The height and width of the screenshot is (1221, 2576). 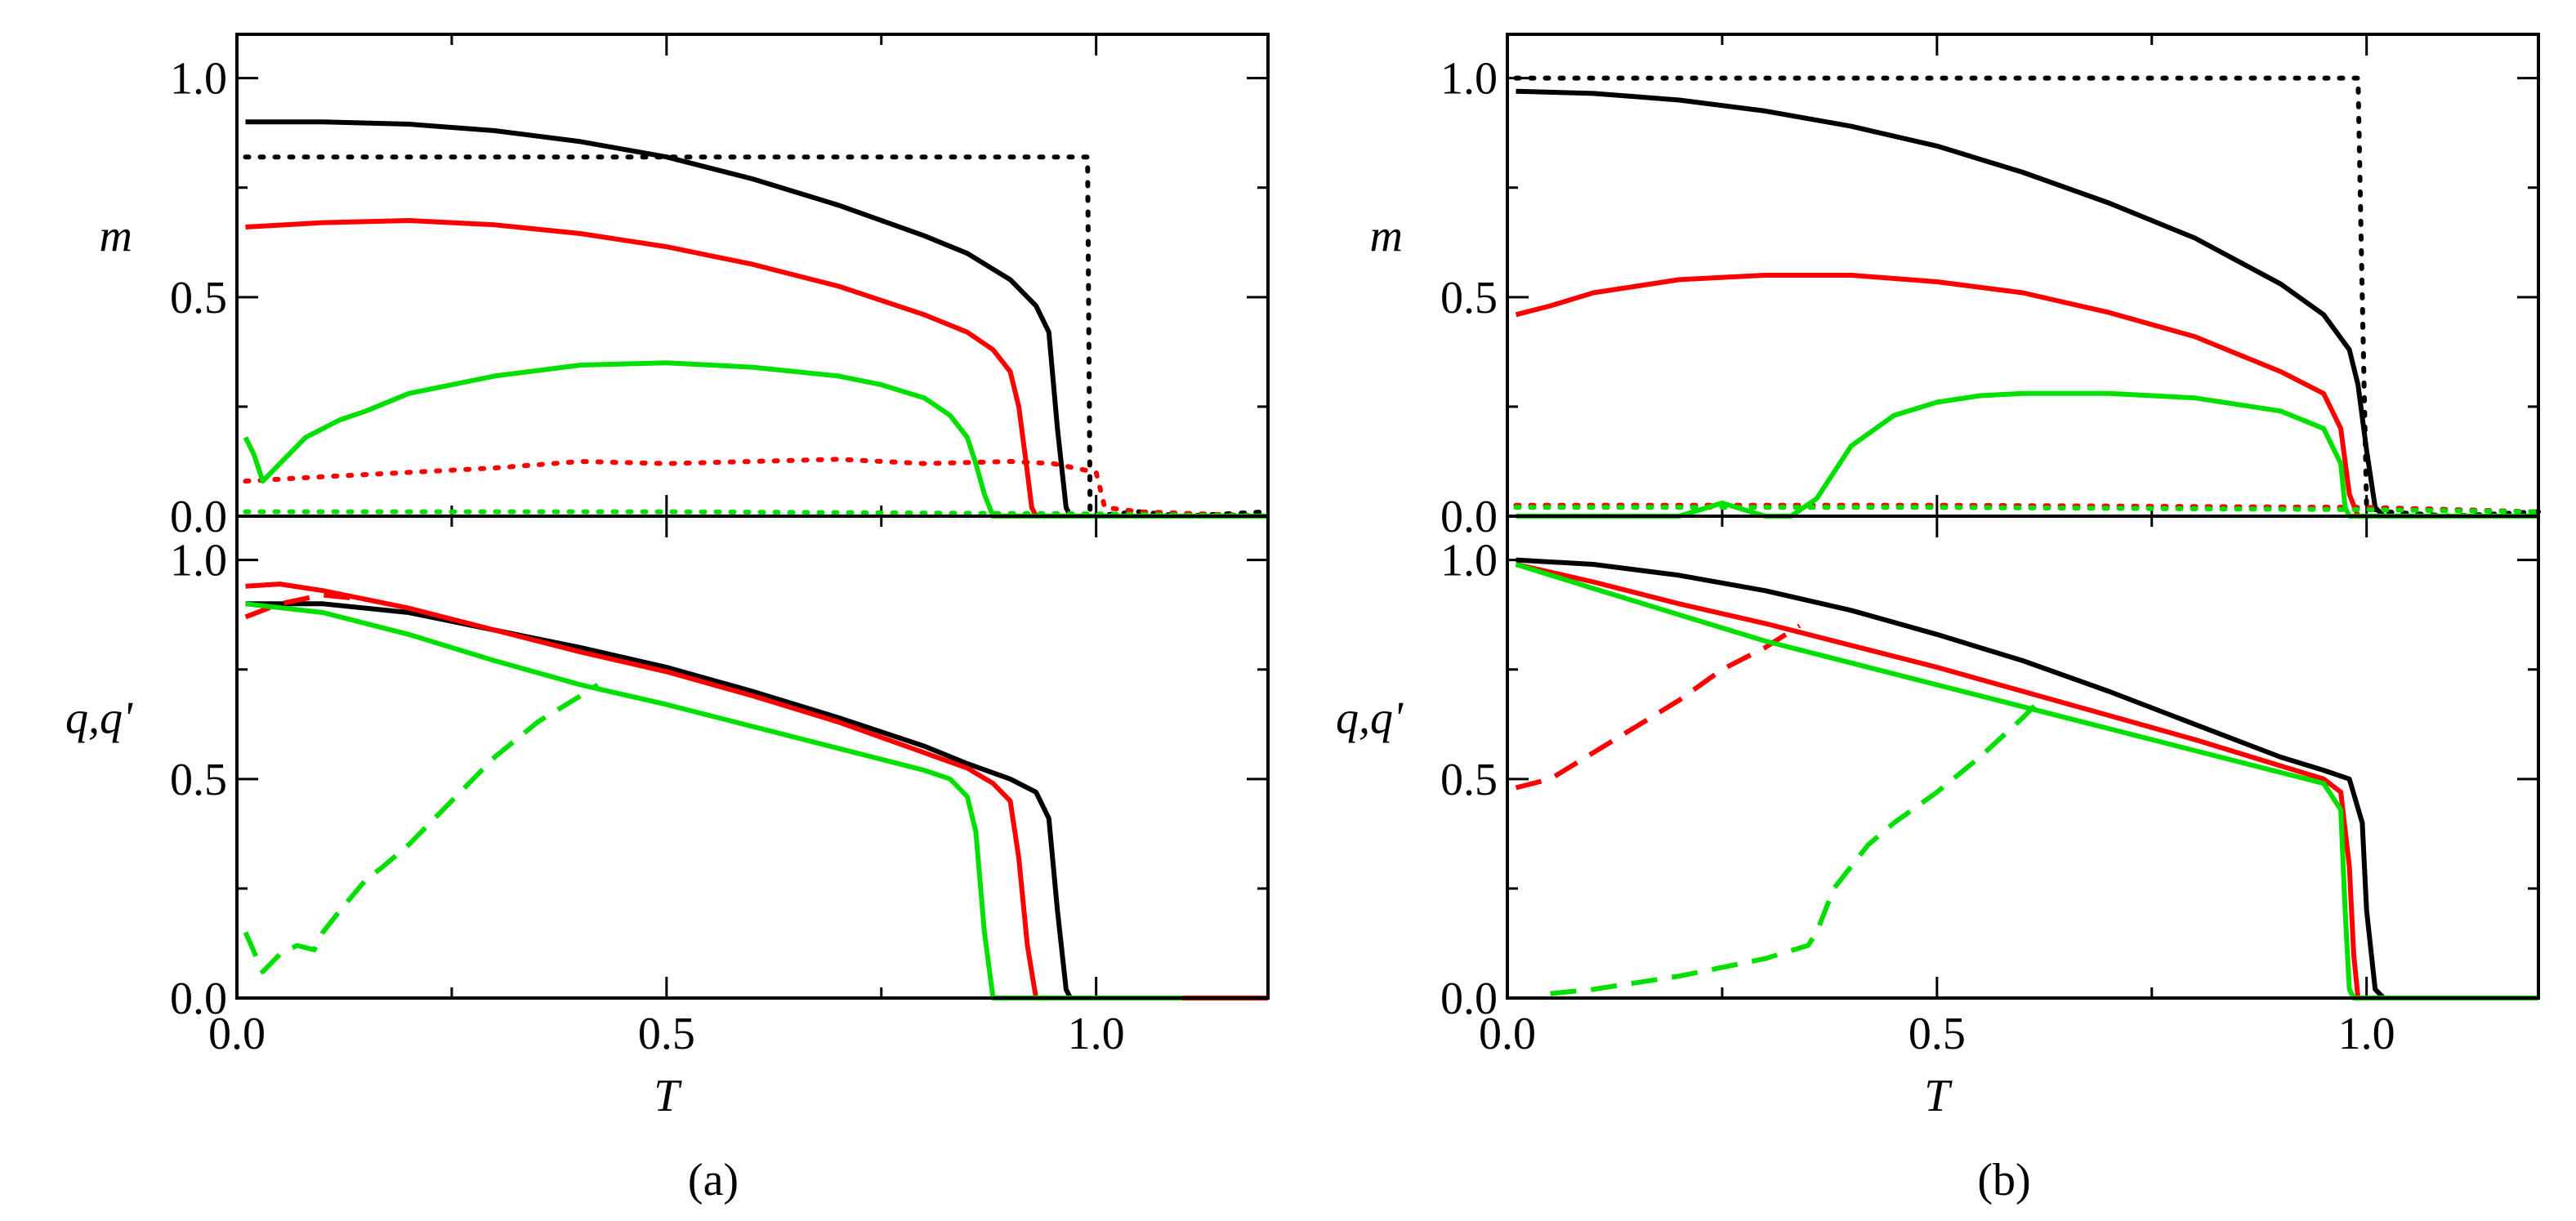 I want to click on panel-label-a: (a), so click(x=713, y=1180).